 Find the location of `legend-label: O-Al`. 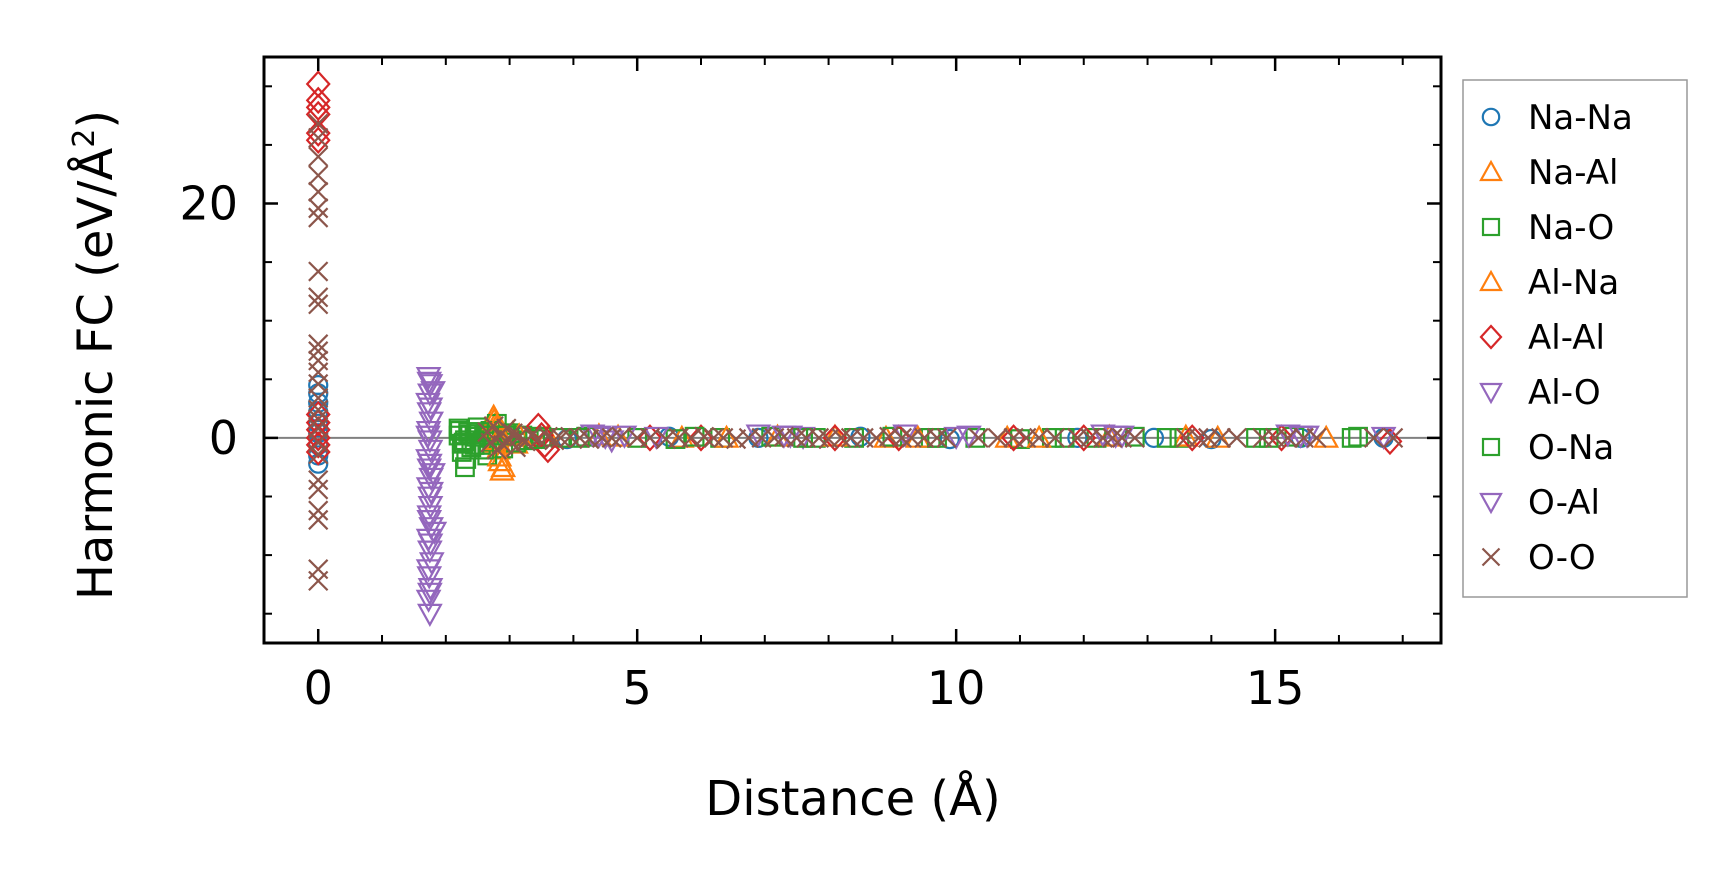

legend-label: O-Al is located at coordinates (1564, 503).